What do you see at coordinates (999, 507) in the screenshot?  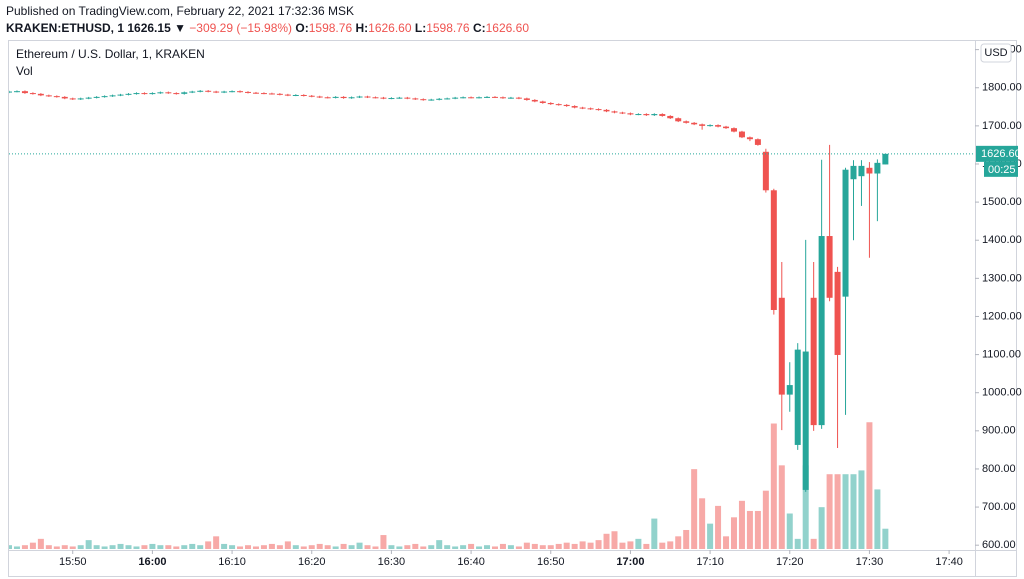 I see `y-tick-label: 700.00` at bounding box center [999, 507].